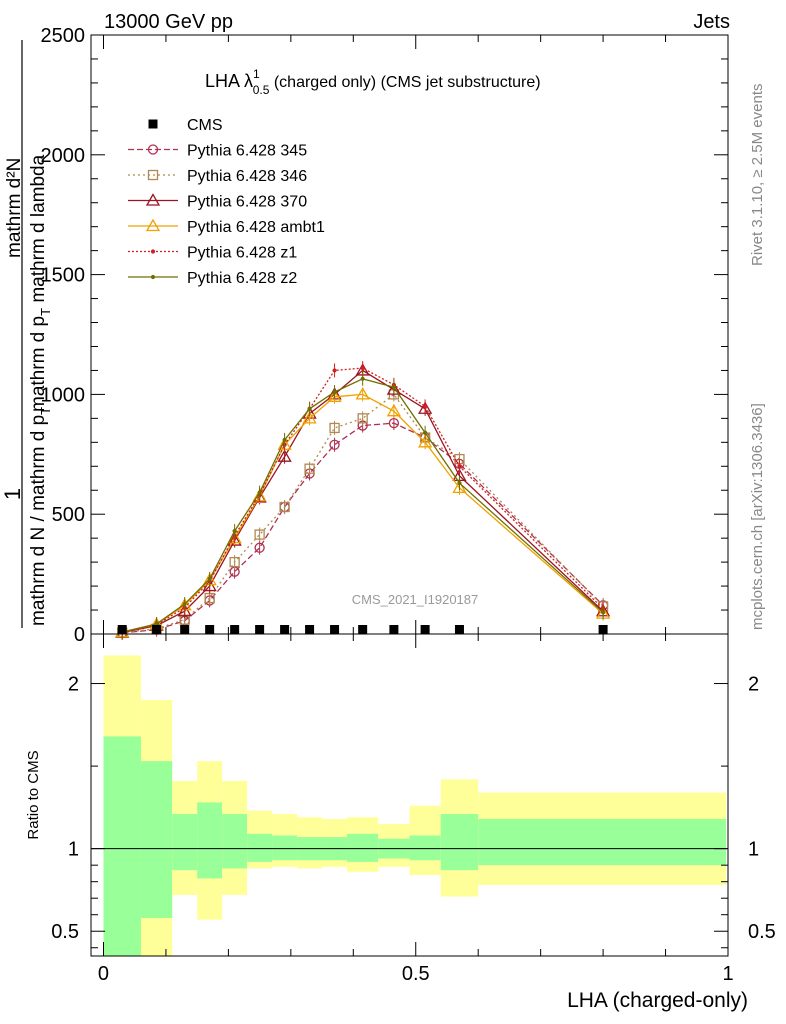 This screenshot has height=1024, width=786. I want to click on ratio-ytick-label-right: 1, so click(753, 850).